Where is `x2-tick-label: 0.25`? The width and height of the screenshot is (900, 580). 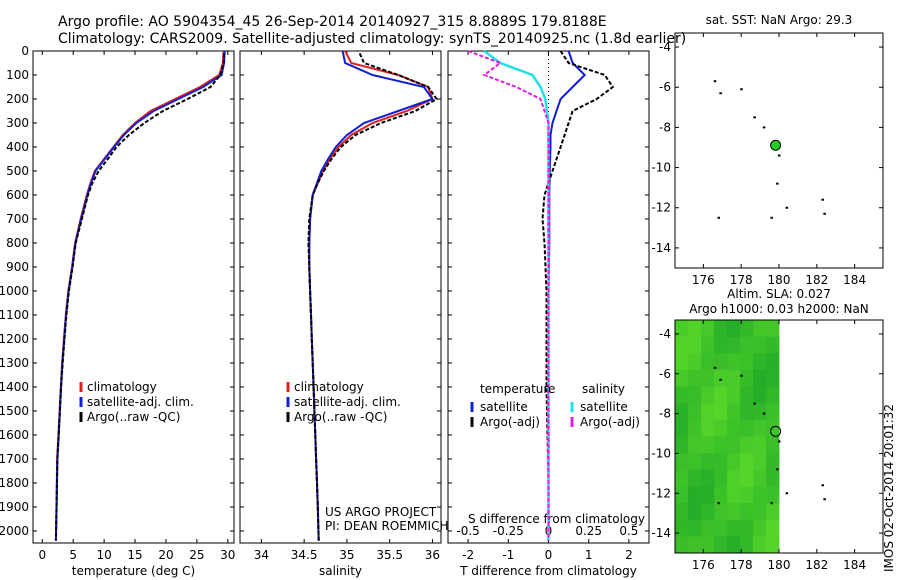
x2-tick-label: 0.25 is located at coordinates (588, 531).